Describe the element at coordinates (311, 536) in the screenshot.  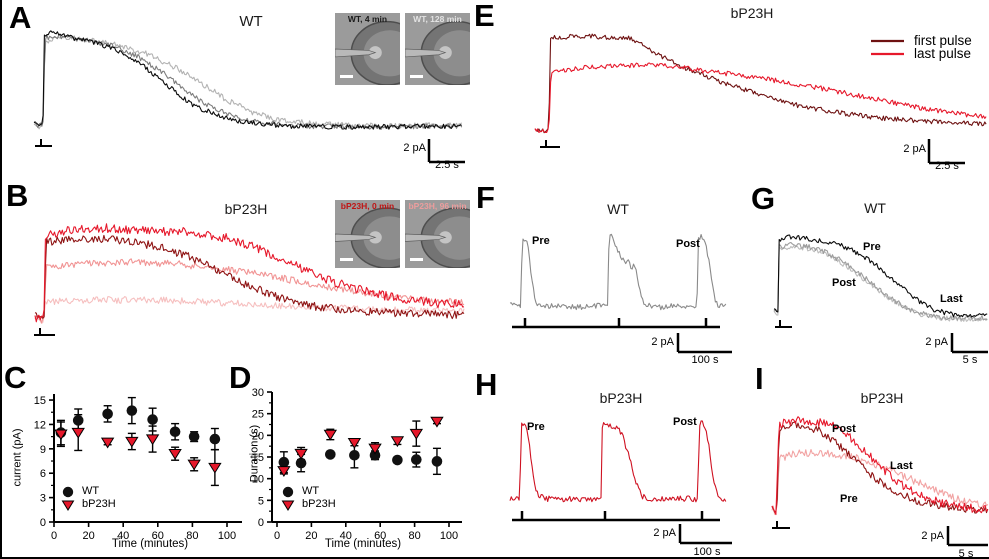
I see `svg-text: 20` at that location.